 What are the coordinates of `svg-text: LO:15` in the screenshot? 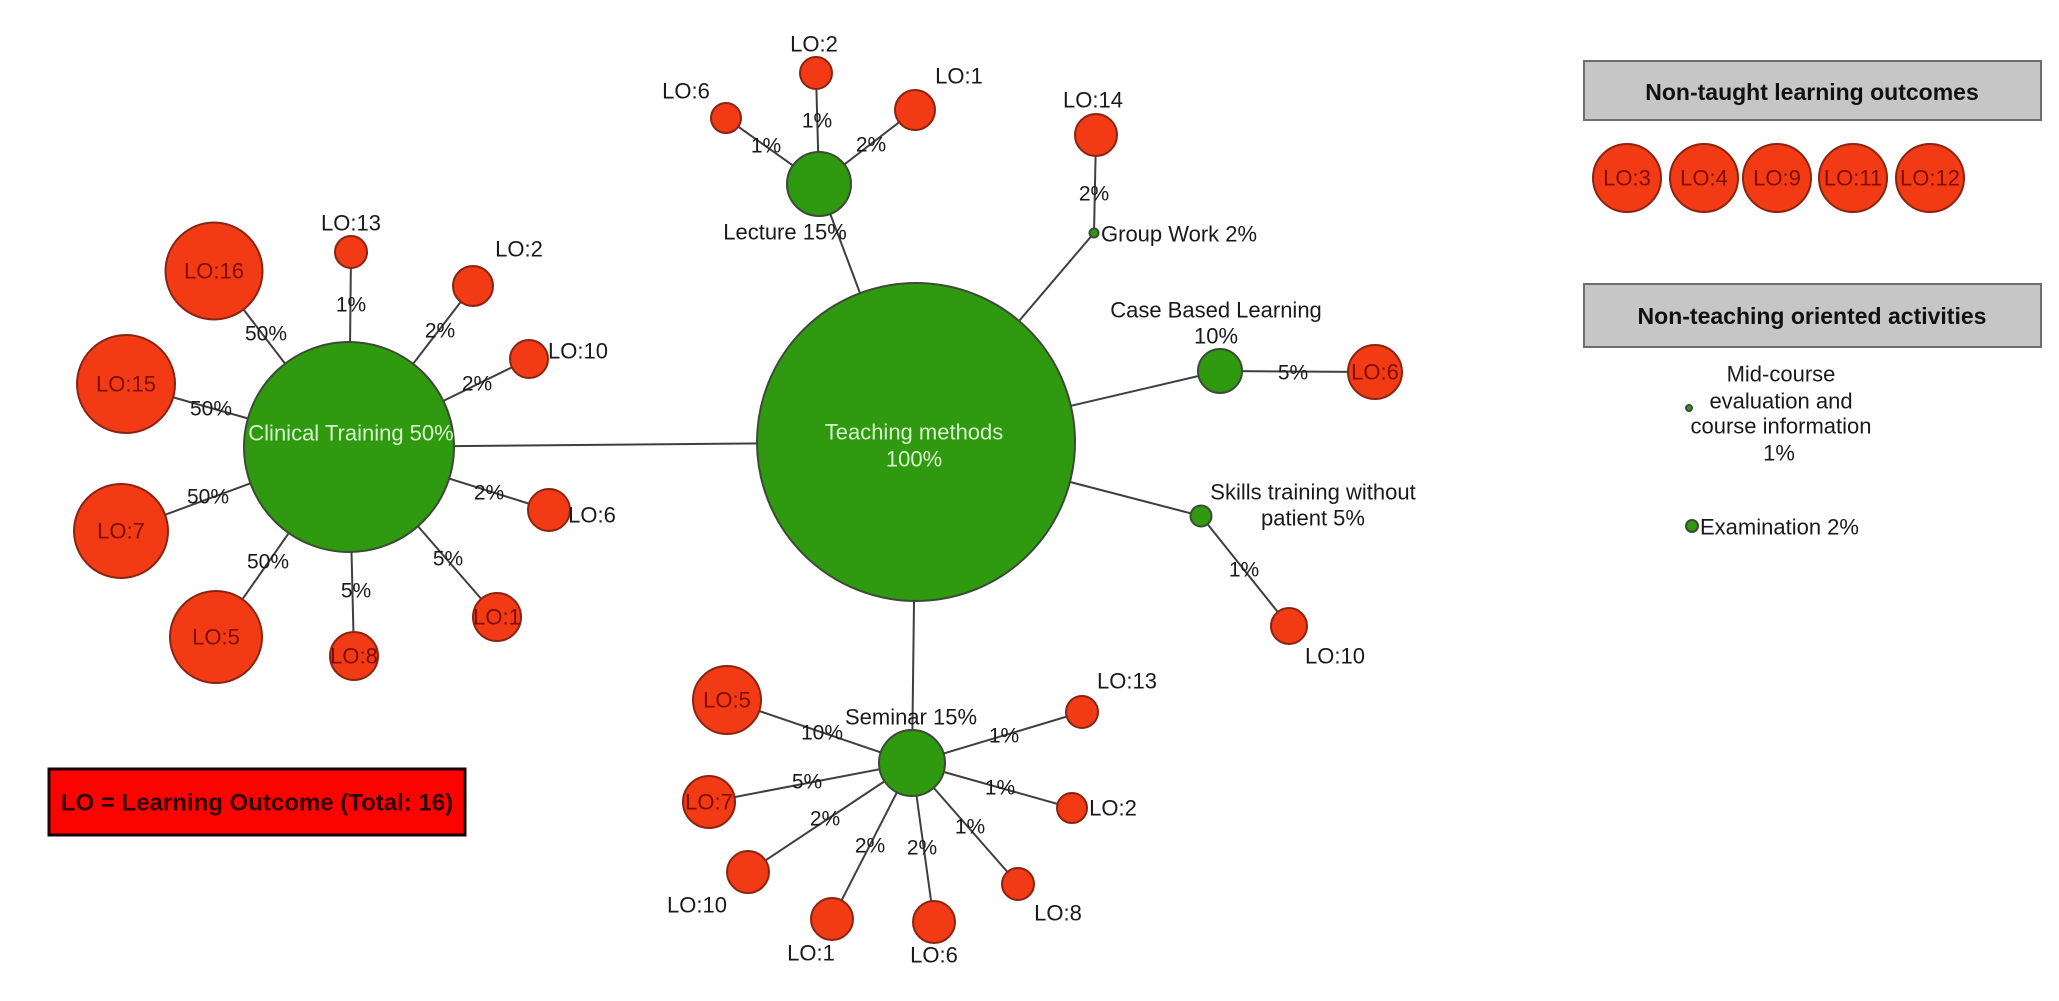 It's located at (126, 384).